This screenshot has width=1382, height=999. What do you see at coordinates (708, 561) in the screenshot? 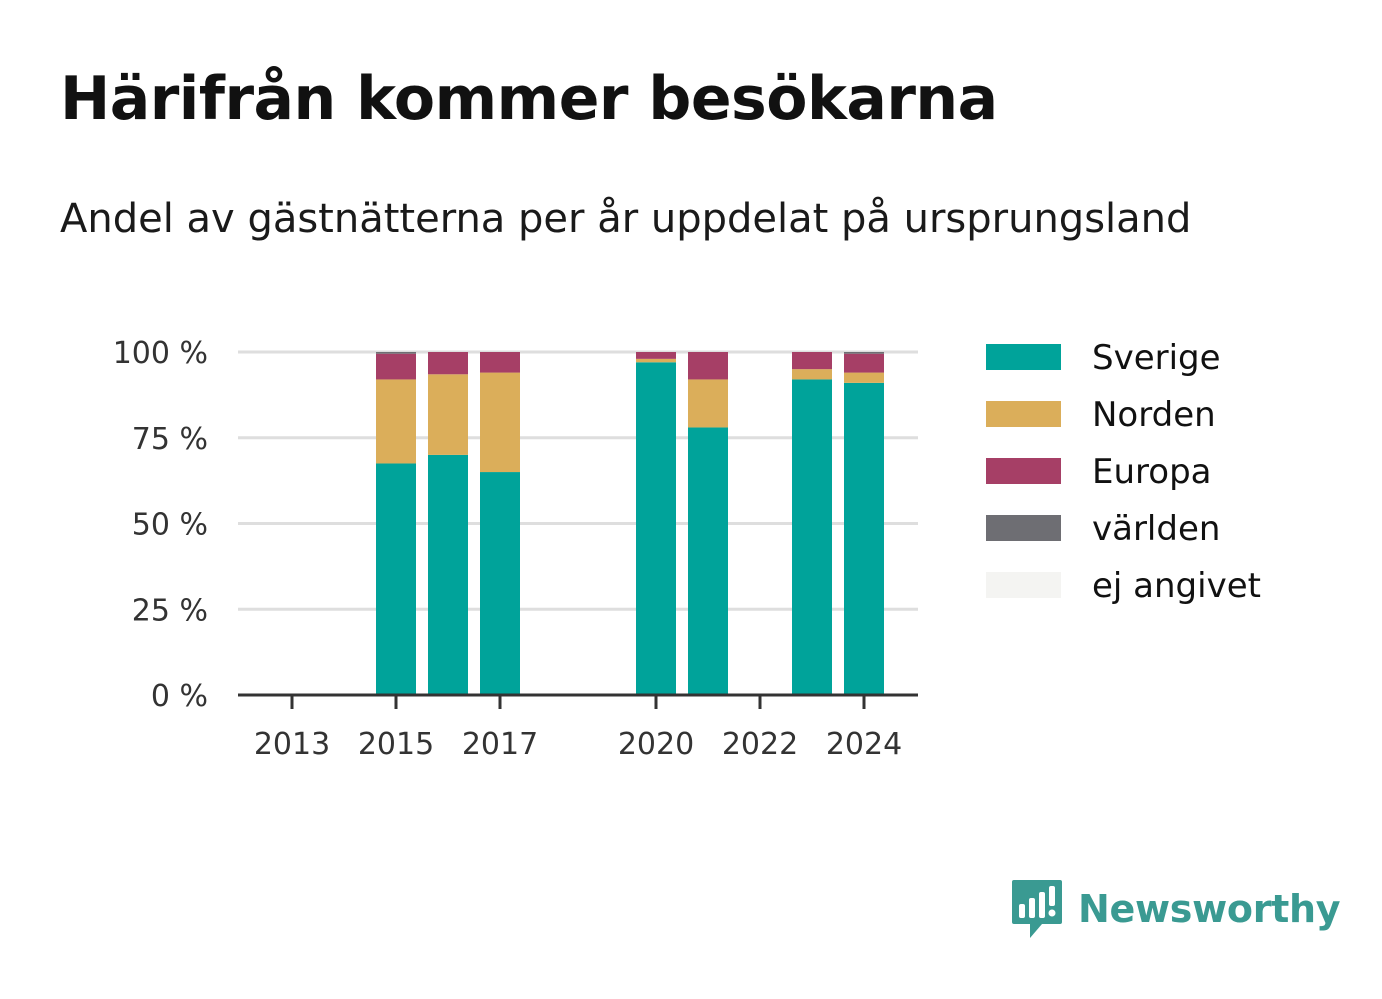
I see `bar-segment-Sverige-2021` at bounding box center [708, 561].